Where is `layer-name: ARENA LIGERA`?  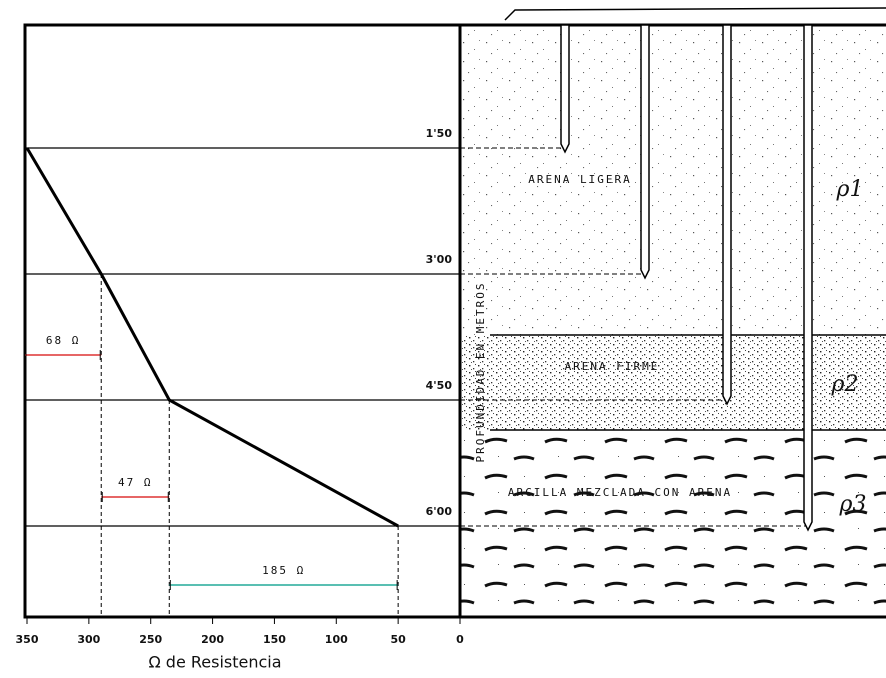
layer-name: ARENA LIGERA is located at coordinates (579, 179).